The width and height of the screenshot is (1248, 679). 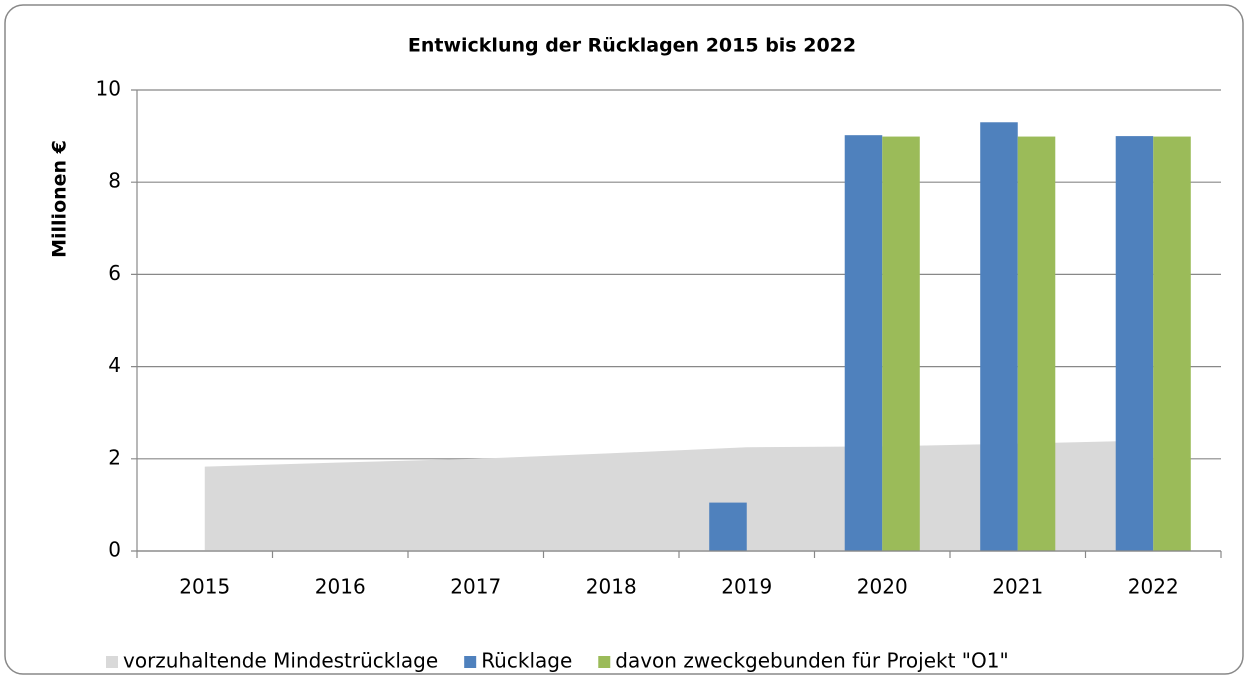 I want to click on y-tick-label: 10, so click(x=108, y=89).